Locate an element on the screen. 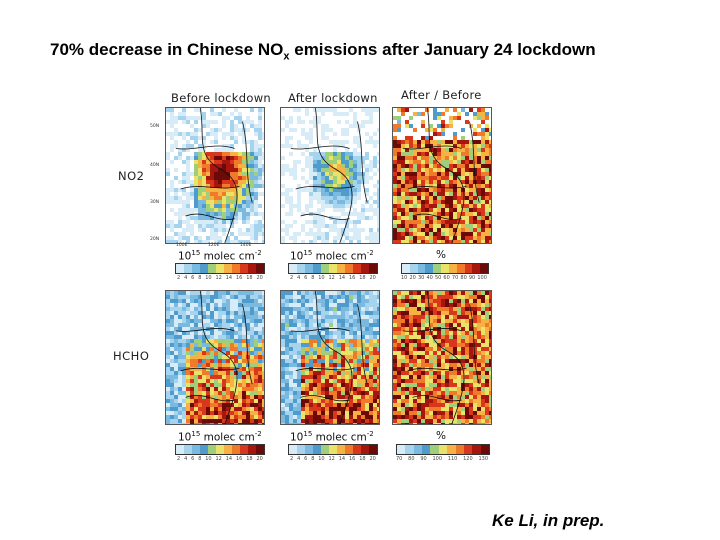 This screenshot has width=720, height=540. colorbar-ticks-no2-ratio: 10 20 30 40 50 60 70 80 90 100 is located at coordinates (444, 278).